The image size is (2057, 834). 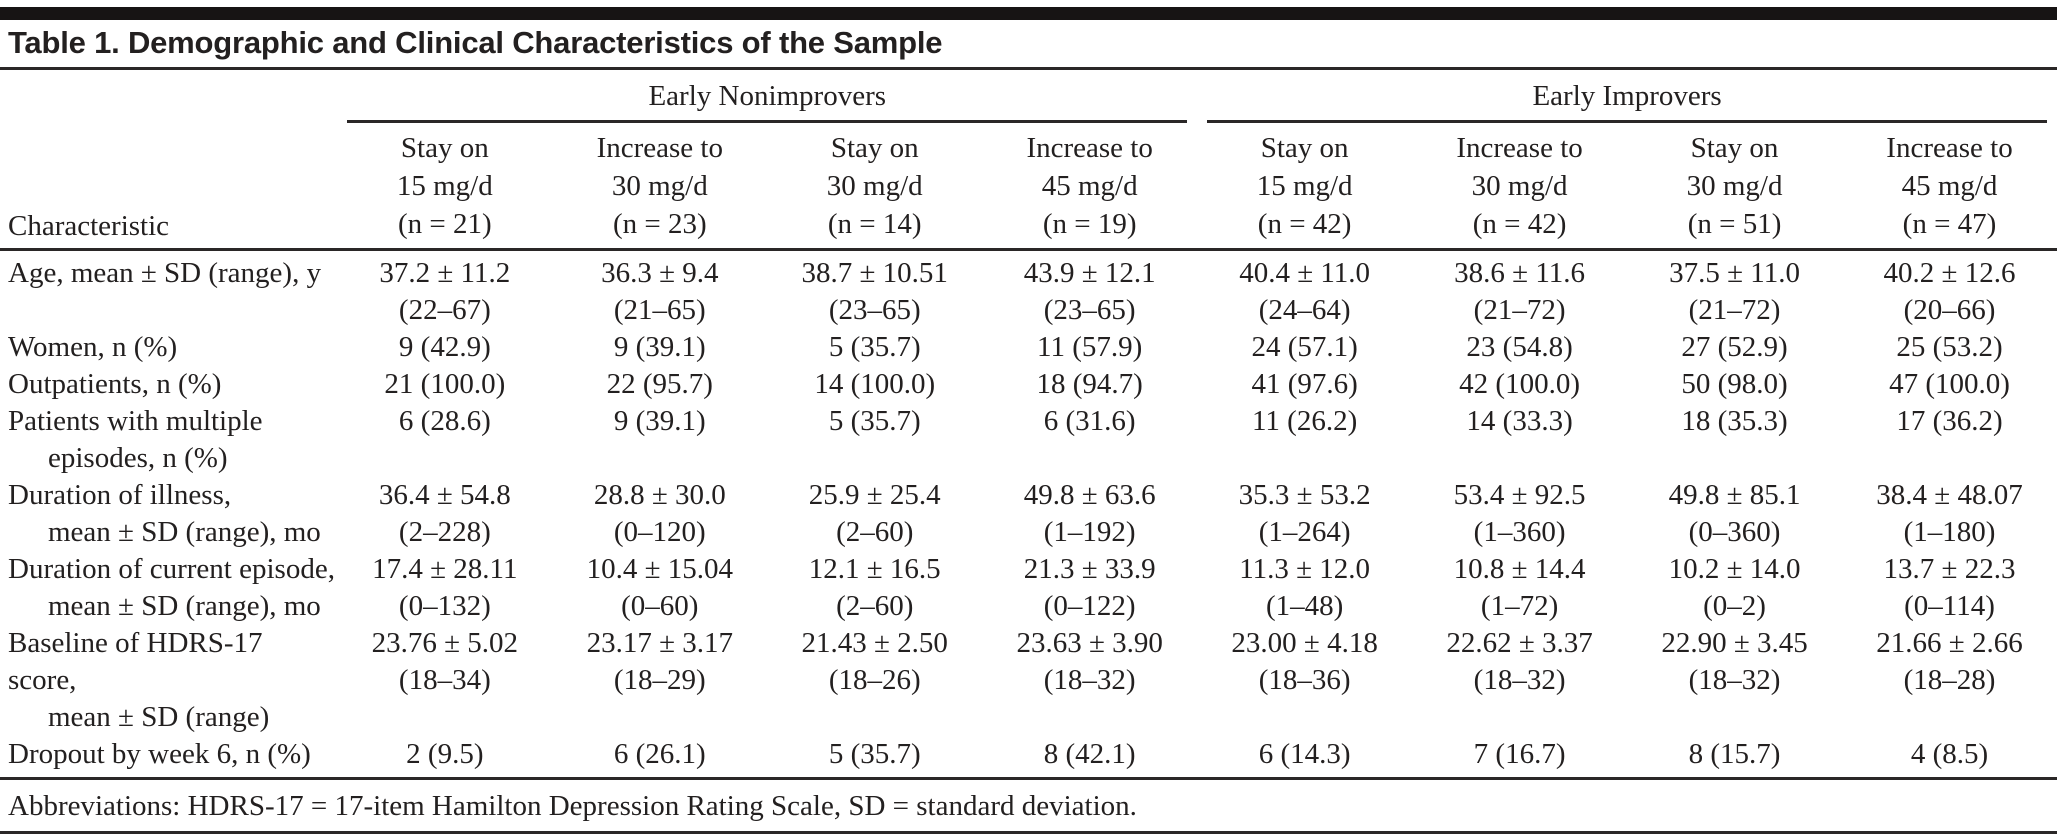 What do you see at coordinates (168, 384) in the screenshot?
I see `row-label: Outpatients, n (%)` at bounding box center [168, 384].